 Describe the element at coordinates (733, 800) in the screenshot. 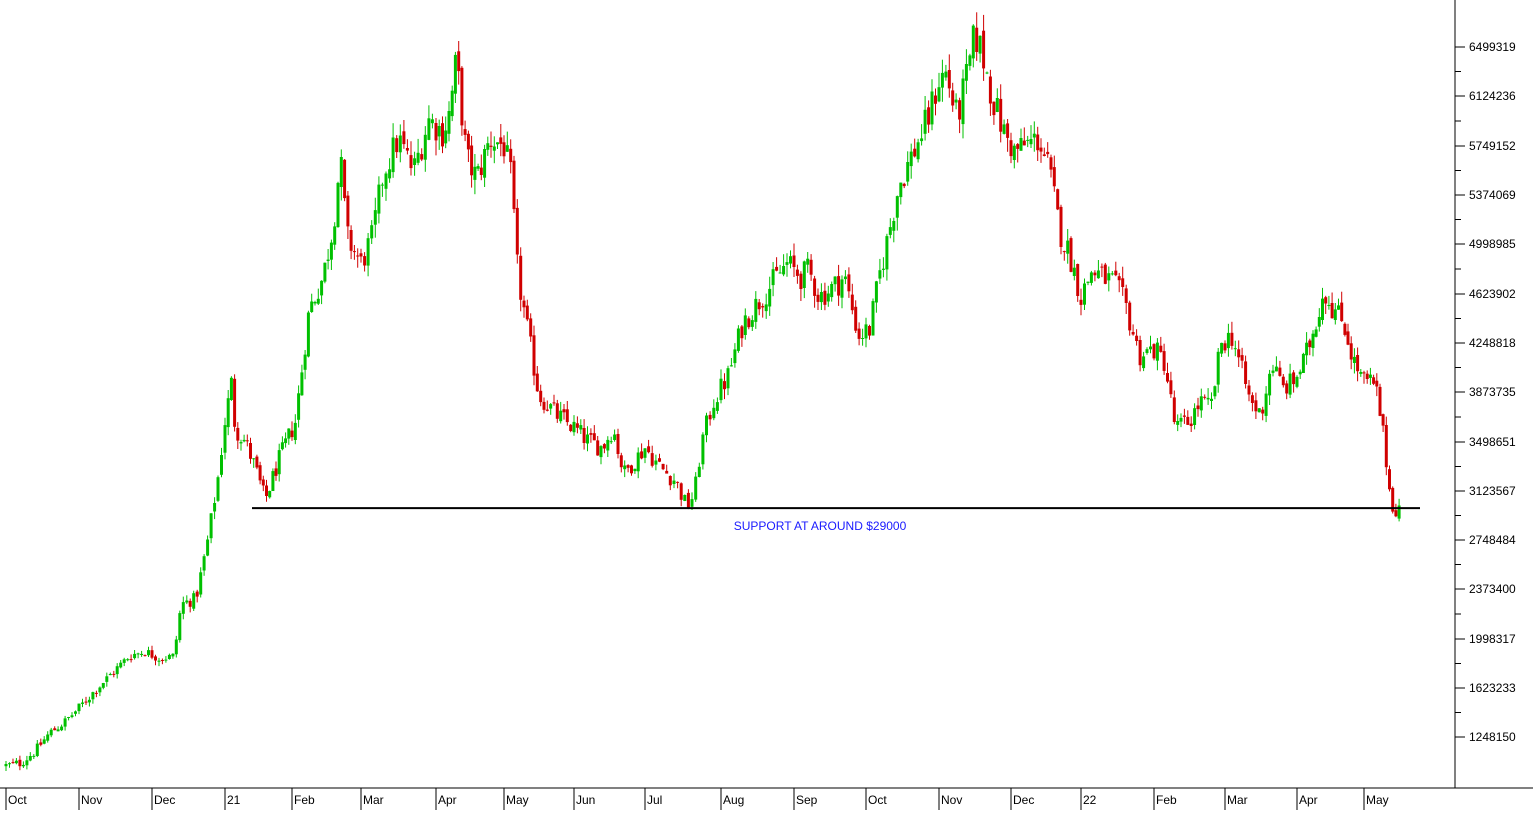

I see `x-tick-label: Aug` at that location.